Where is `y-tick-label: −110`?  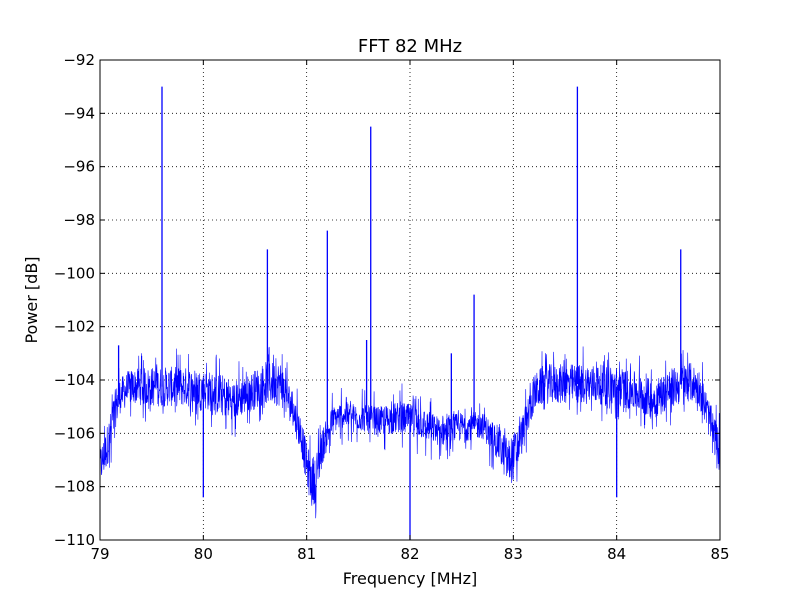
y-tick-label: −110 is located at coordinates (74, 540).